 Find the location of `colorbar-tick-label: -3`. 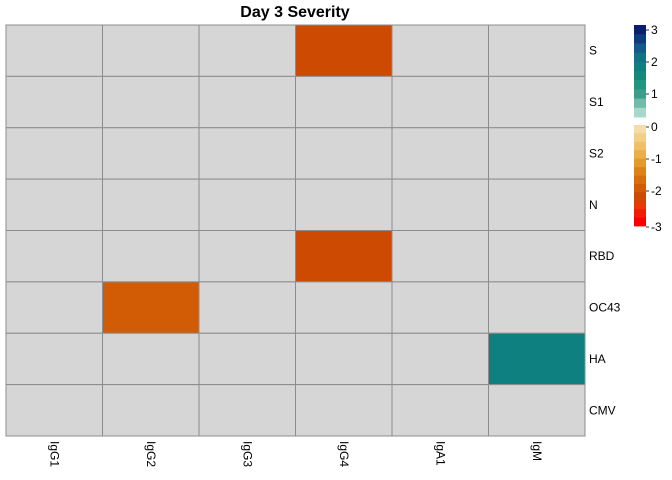

colorbar-tick-label: -3 is located at coordinates (656, 227).